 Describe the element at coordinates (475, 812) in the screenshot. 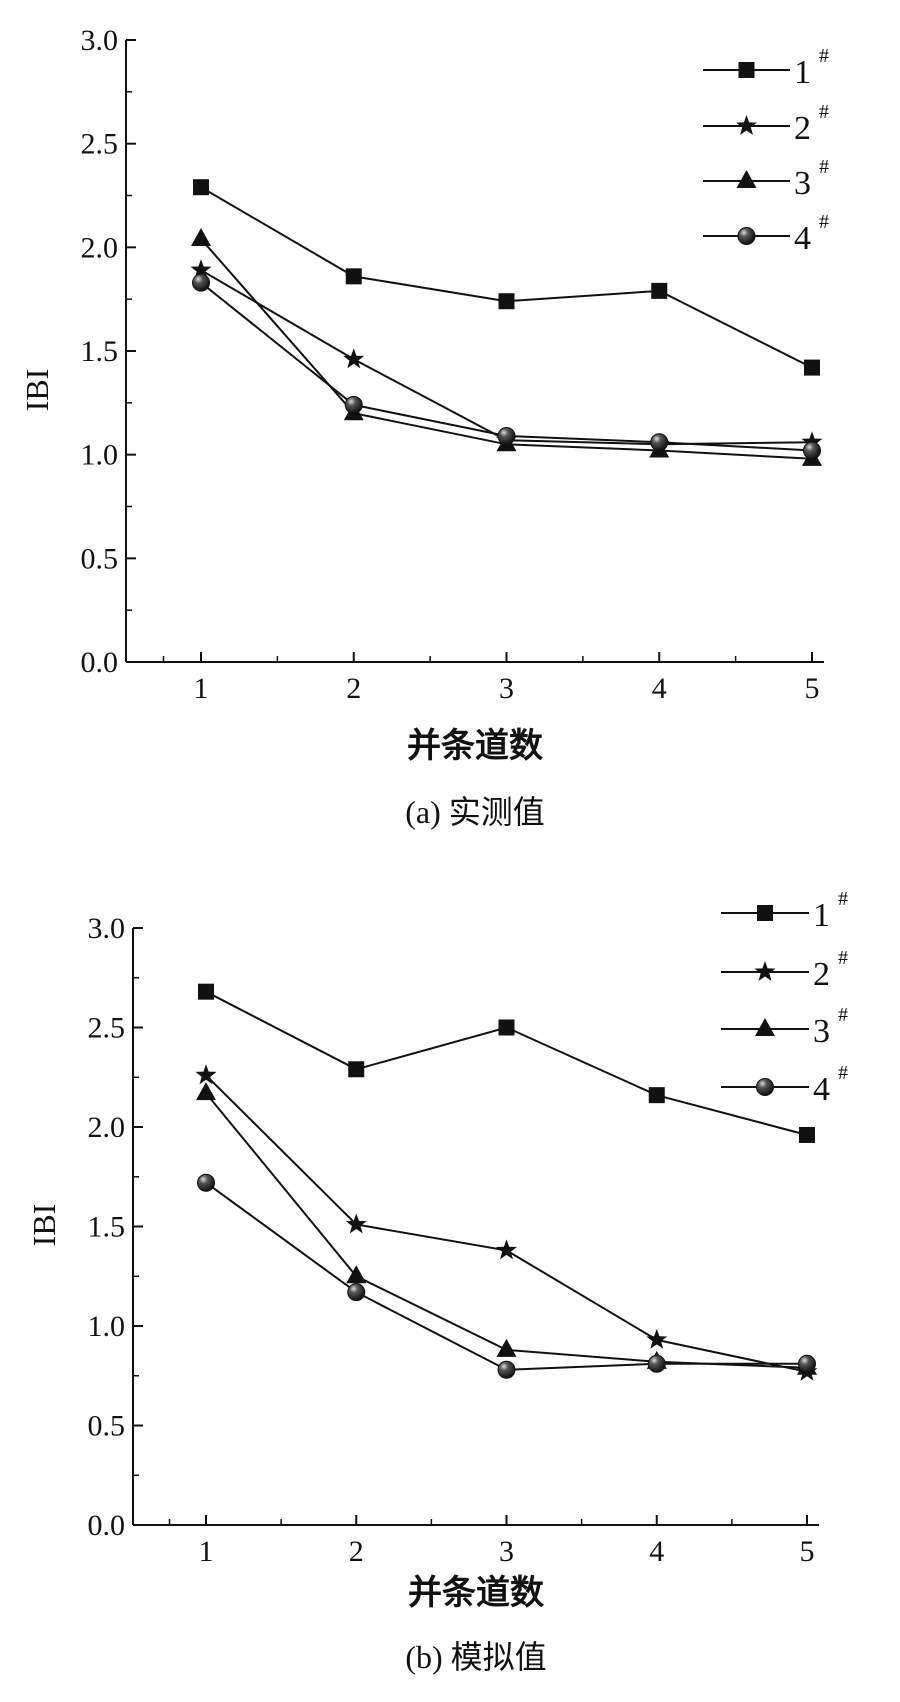

I see `chart-caption: (a) 实测值` at that location.